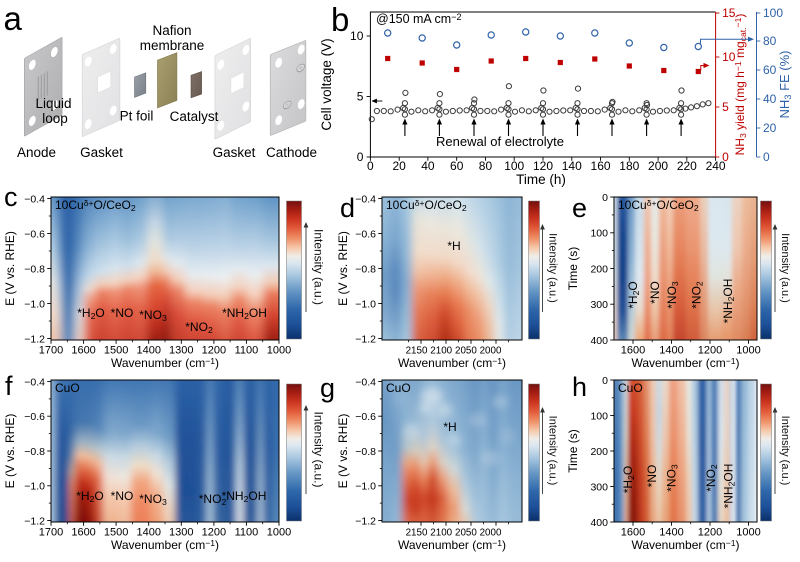  Describe the element at coordinates (716, 166) in the screenshot. I see `svg-text: 240` at that location.